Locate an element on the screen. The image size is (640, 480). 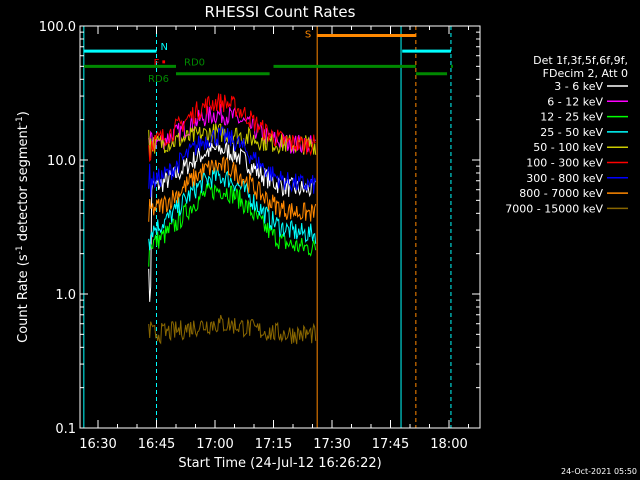
legend-entry-label: 3 - 6 keV is located at coordinates (578, 86).